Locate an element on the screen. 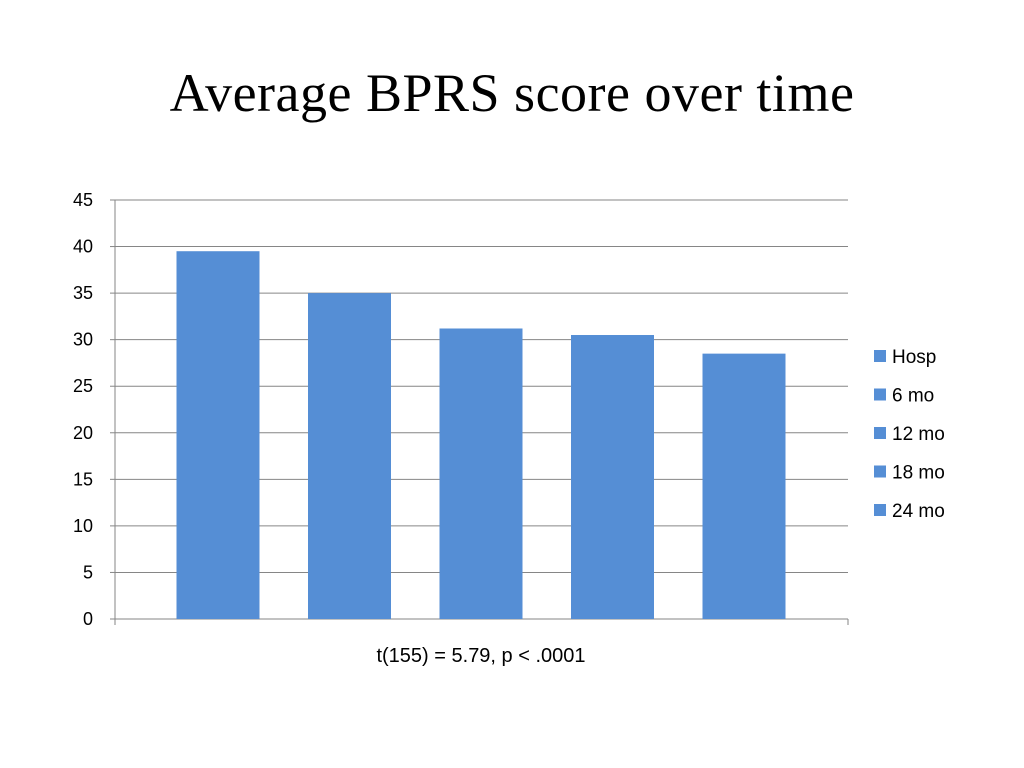  y-tick-label: 5 is located at coordinates (88, 572).